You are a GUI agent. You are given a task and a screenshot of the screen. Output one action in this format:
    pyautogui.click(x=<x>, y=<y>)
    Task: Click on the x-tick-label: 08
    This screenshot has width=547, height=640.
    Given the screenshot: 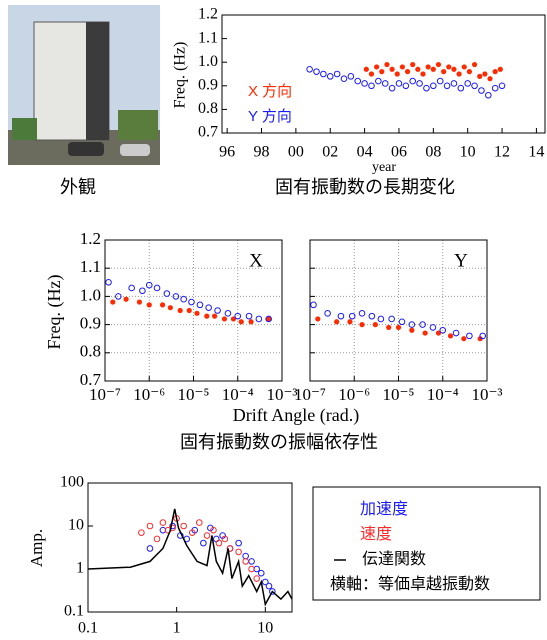 What is the action you would take?
    pyautogui.click(x=433, y=152)
    